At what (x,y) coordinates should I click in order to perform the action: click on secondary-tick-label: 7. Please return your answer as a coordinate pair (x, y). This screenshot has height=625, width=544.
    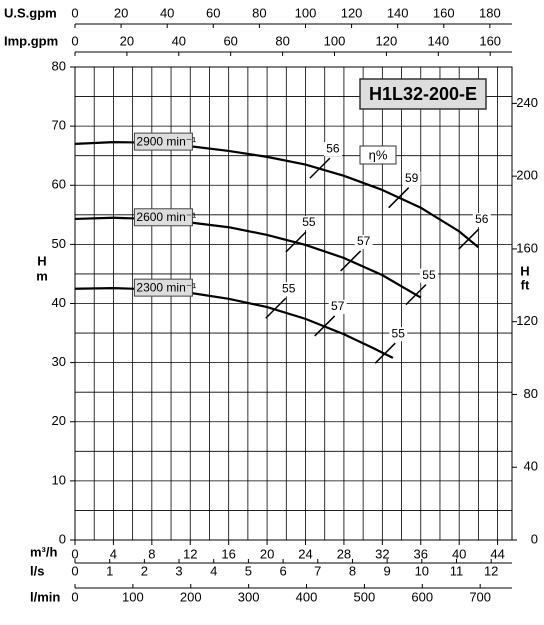
    Looking at the image, I should click on (317, 570).